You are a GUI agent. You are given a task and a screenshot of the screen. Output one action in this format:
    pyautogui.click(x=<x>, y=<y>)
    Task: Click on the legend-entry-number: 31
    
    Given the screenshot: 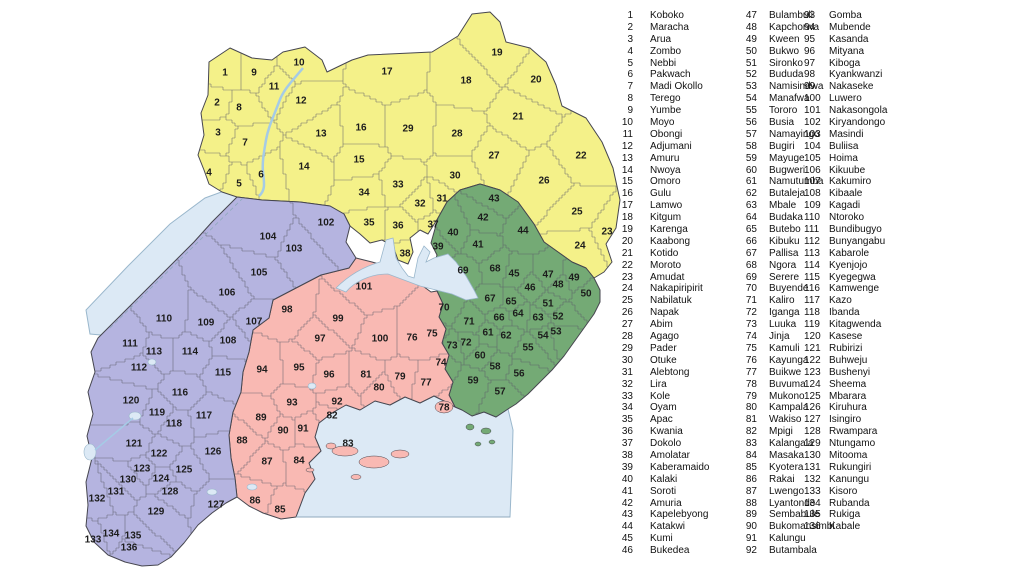 What is the action you would take?
    pyautogui.click(x=627, y=372)
    